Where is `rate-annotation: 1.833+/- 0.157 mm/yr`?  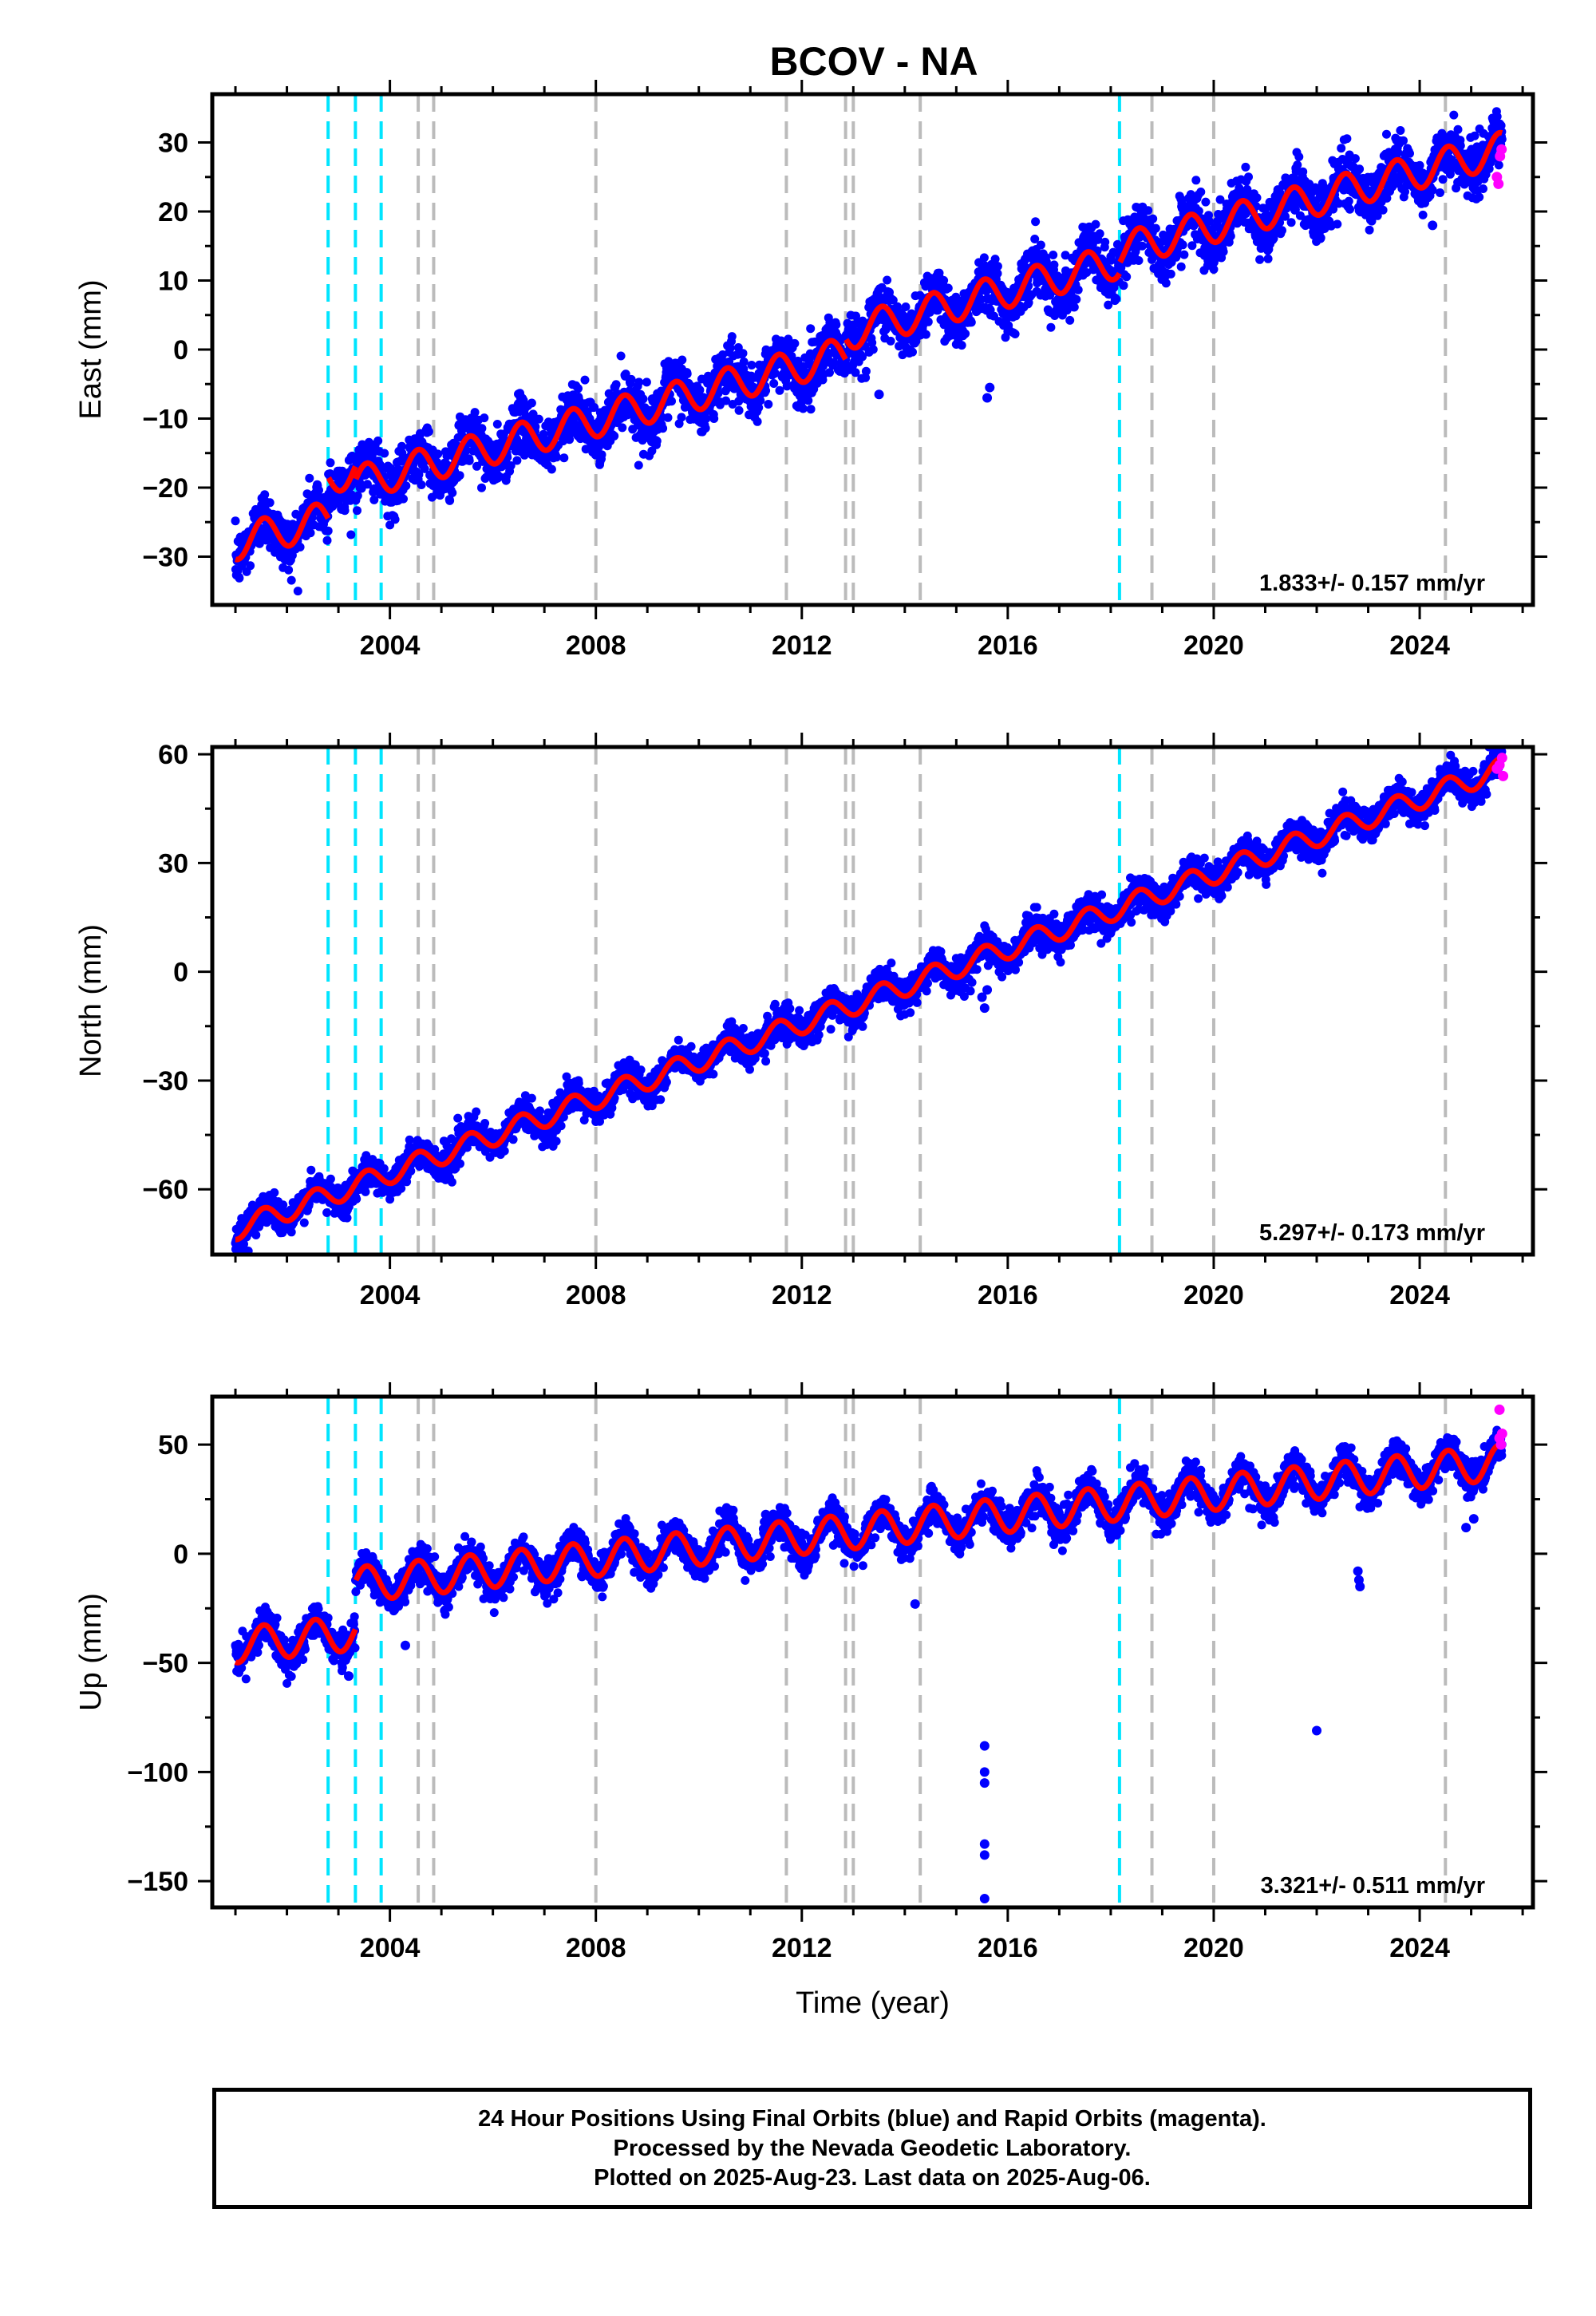 rate-annotation: 1.833+/- 0.157 mm/yr is located at coordinates (1372, 583).